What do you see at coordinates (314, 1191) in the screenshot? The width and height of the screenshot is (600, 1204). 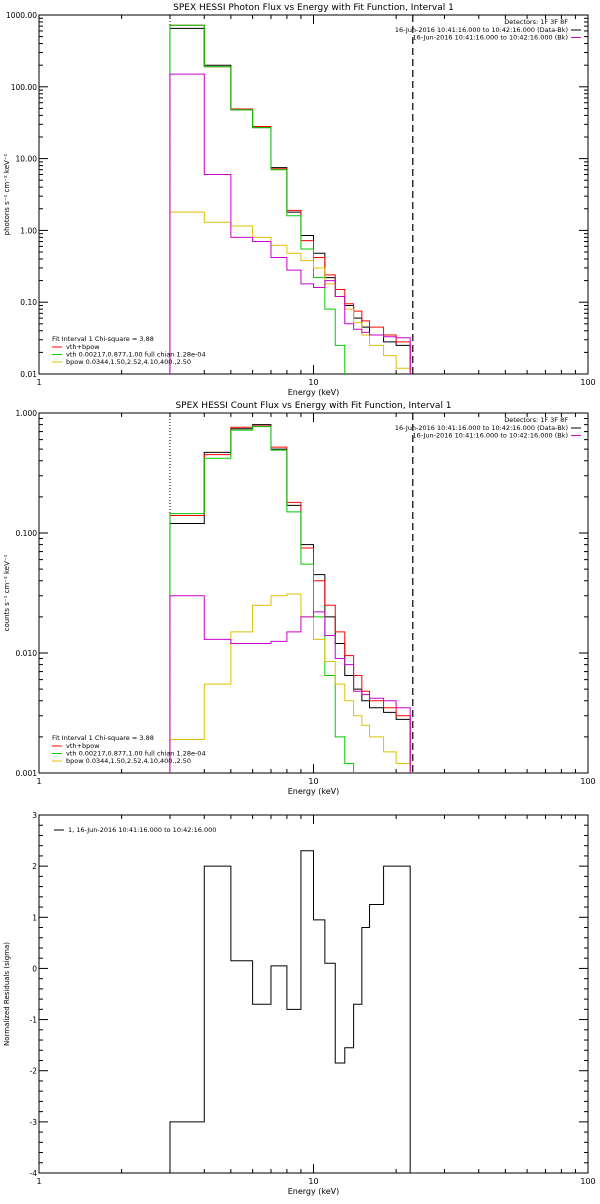 I see `residual-x-label: Energy (keV)` at bounding box center [314, 1191].